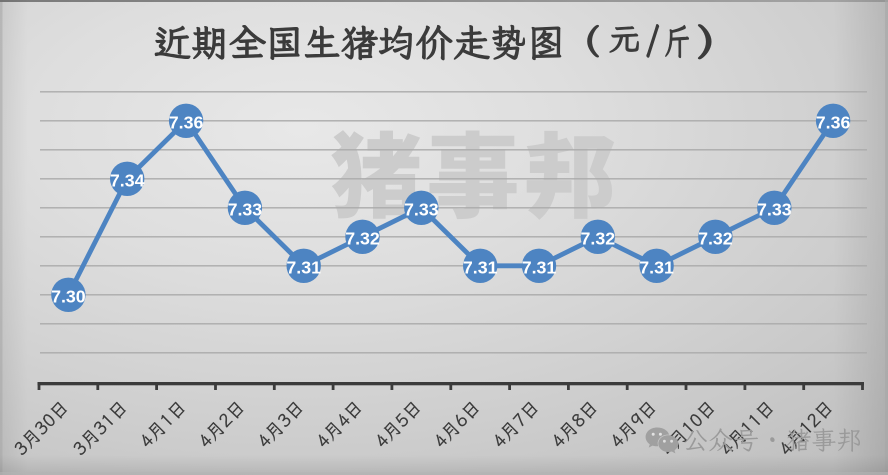 This screenshot has width=888, height=475. I want to click on svg-text: 7.34, so click(127, 180).